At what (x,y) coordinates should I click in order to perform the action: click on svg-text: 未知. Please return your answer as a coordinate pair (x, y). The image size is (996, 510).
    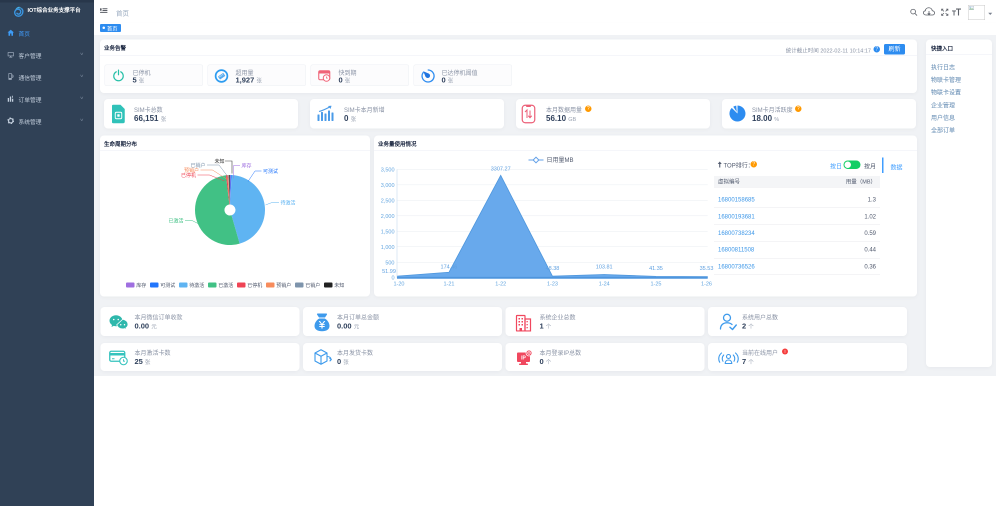
    Looking at the image, I should click on (219, 161).